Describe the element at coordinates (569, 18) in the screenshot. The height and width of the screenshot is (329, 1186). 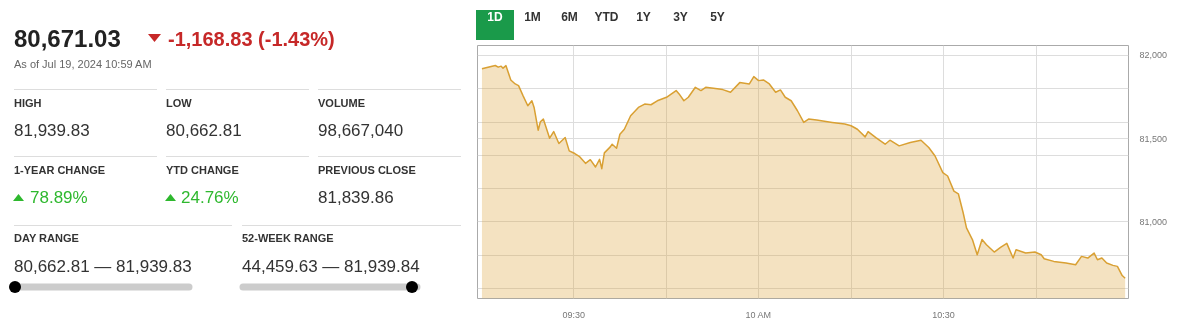
I see `text: 6M` at that location.